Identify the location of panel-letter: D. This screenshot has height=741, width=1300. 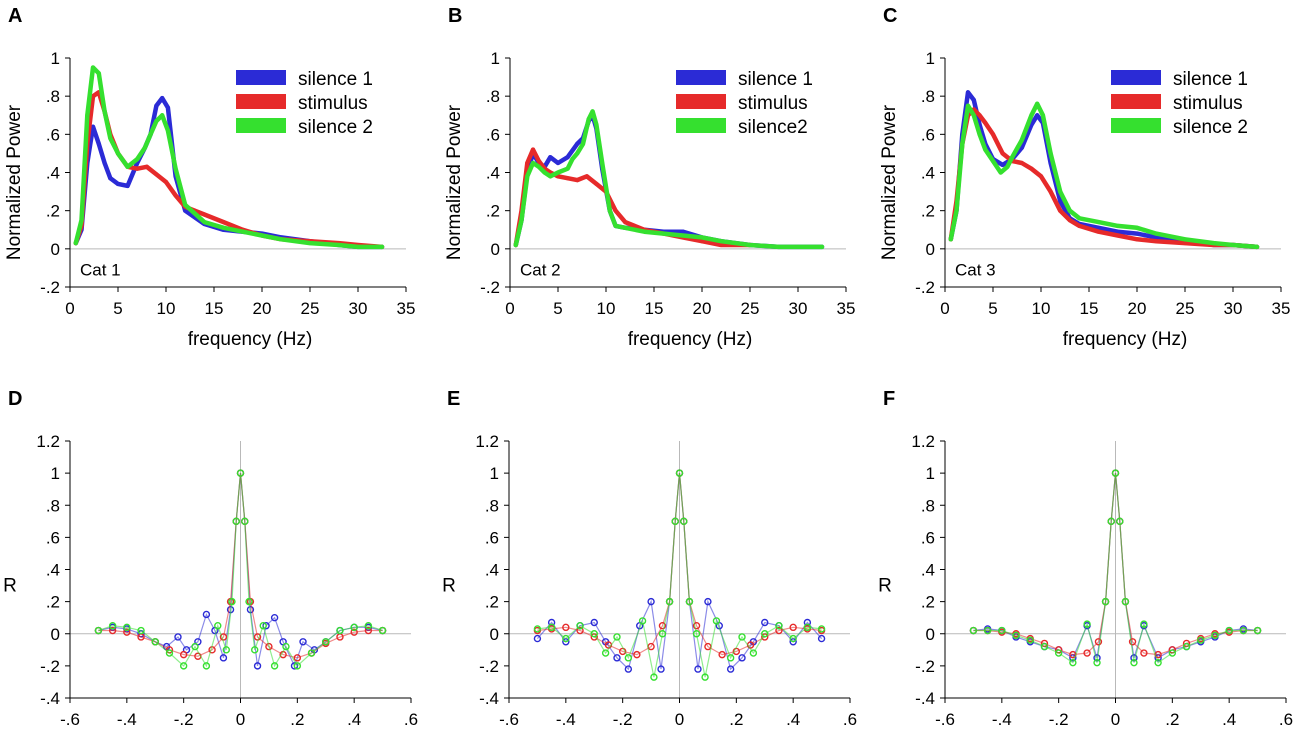
(15, 399).